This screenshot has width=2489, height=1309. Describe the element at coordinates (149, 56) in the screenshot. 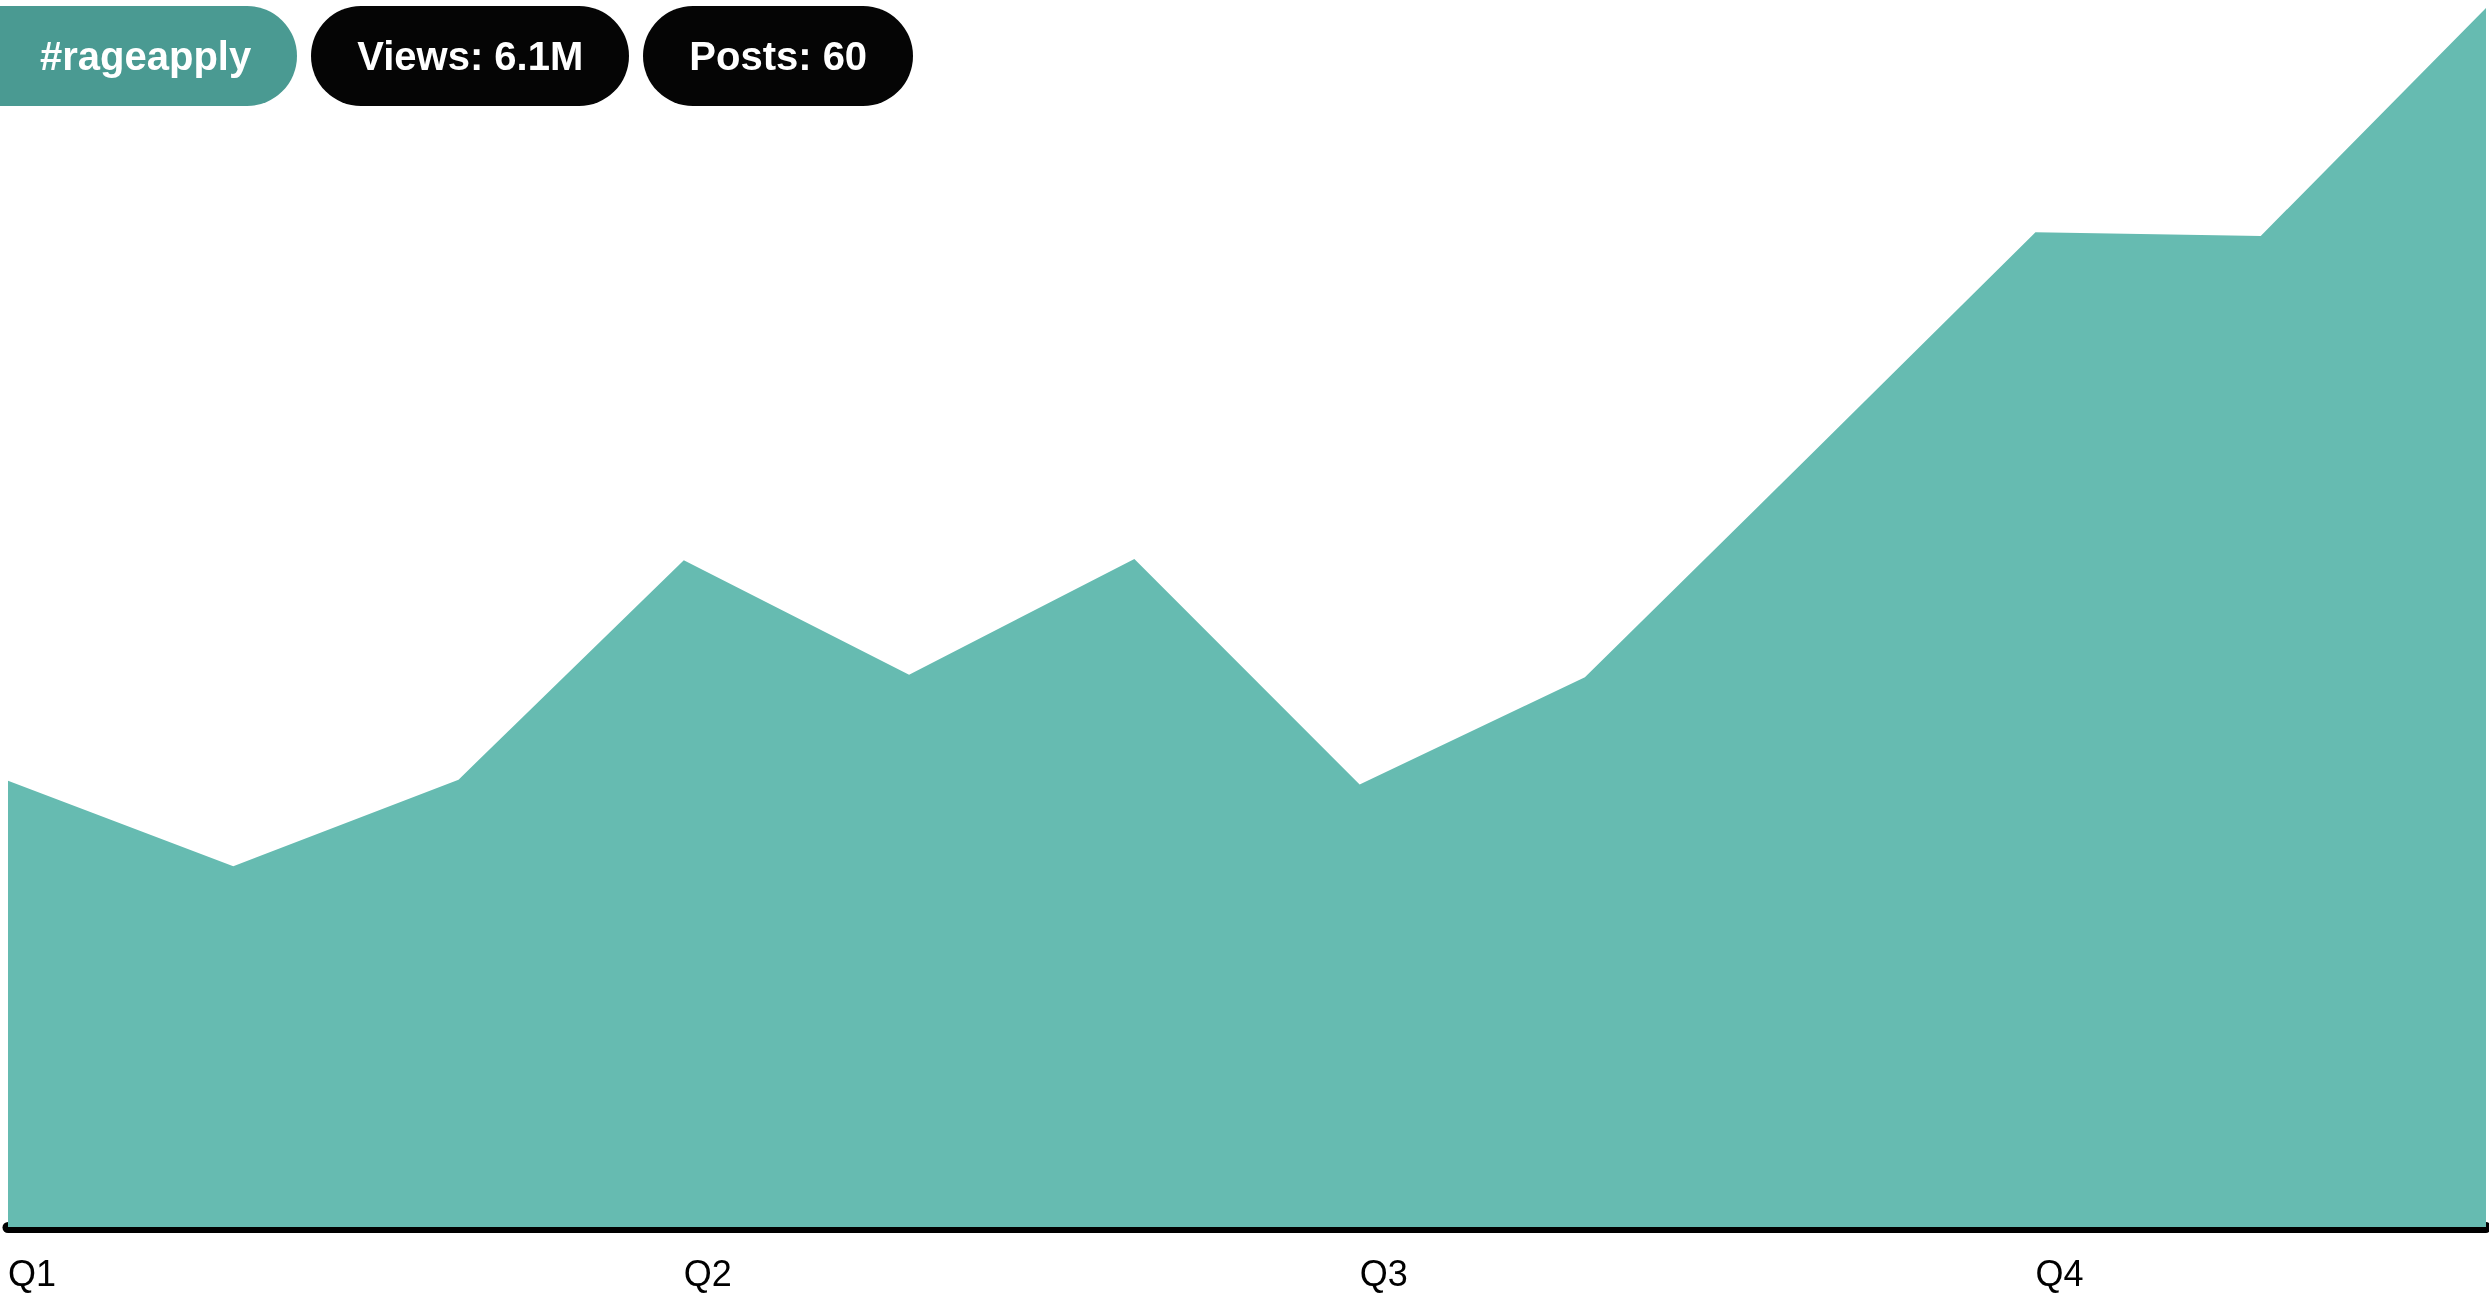

I see `text: #rageapply` at that location.